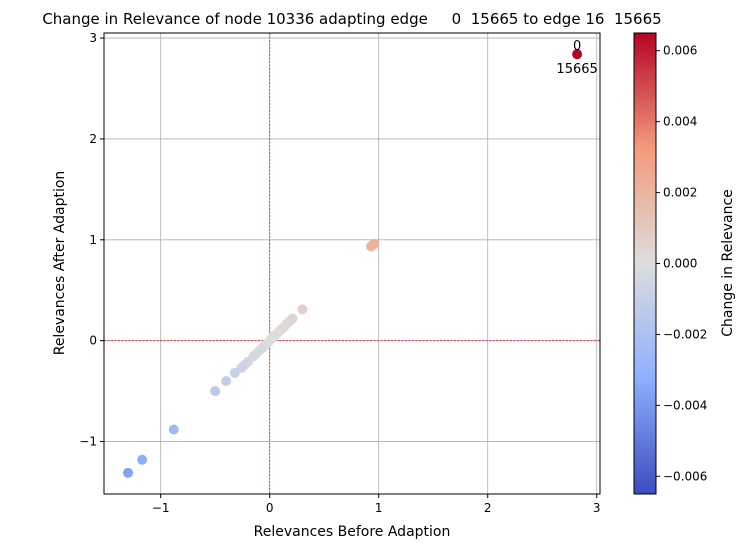 The image size is (745, 548). Describe the element at coordinates (352, 532) in the screenshot. I see `x-axis-label: Relevances Before Adaption` at that location.